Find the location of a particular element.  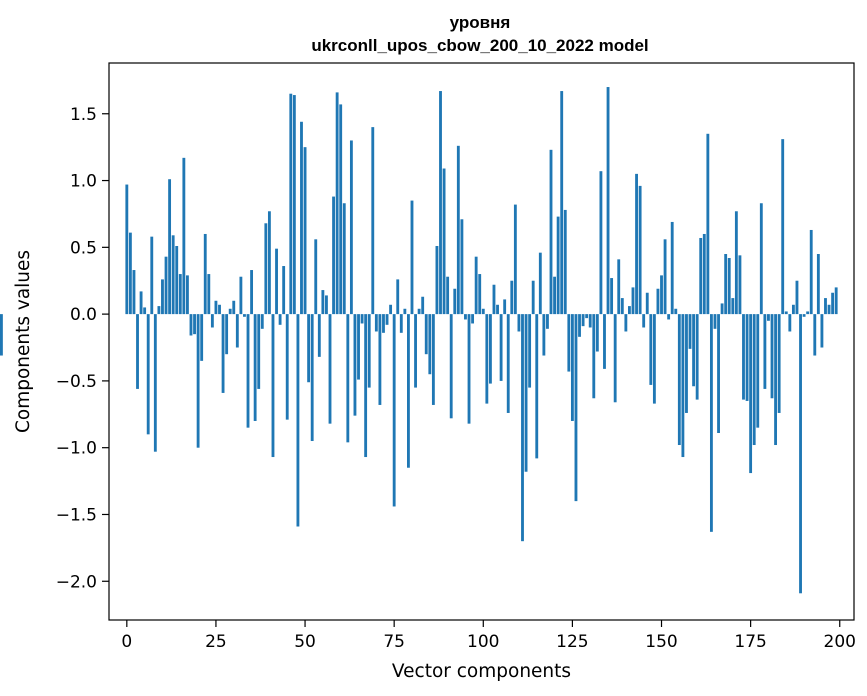

y-axis-label: Components values is located at coordinates (23, 341).